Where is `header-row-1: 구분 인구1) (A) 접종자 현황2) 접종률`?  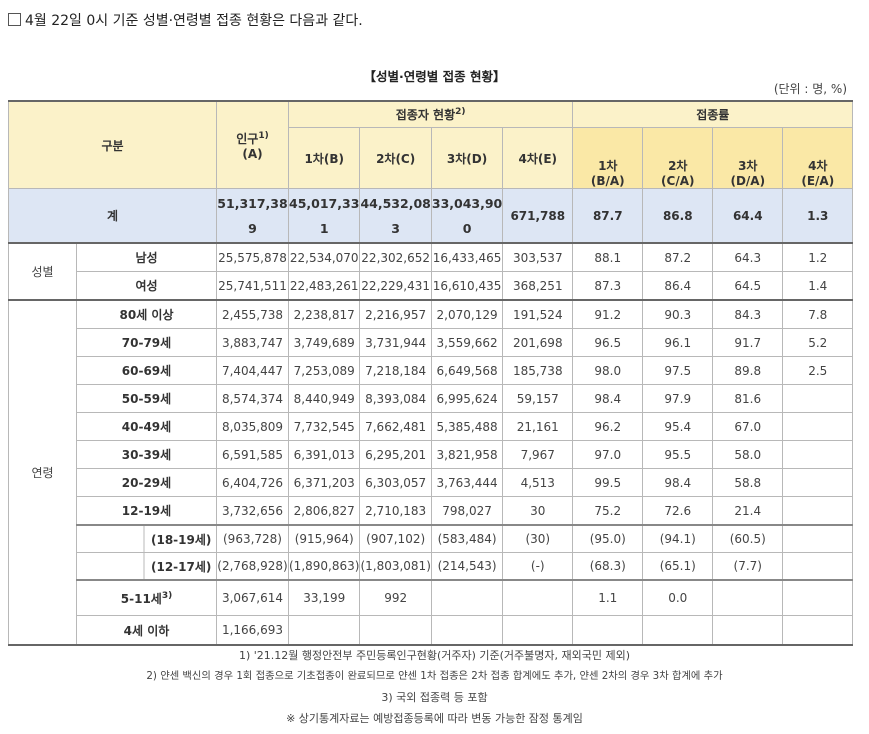 header-row-1: 구분 인구1) (A) 접종자 현황2) 접종률 is located at coordinates (431, 144).